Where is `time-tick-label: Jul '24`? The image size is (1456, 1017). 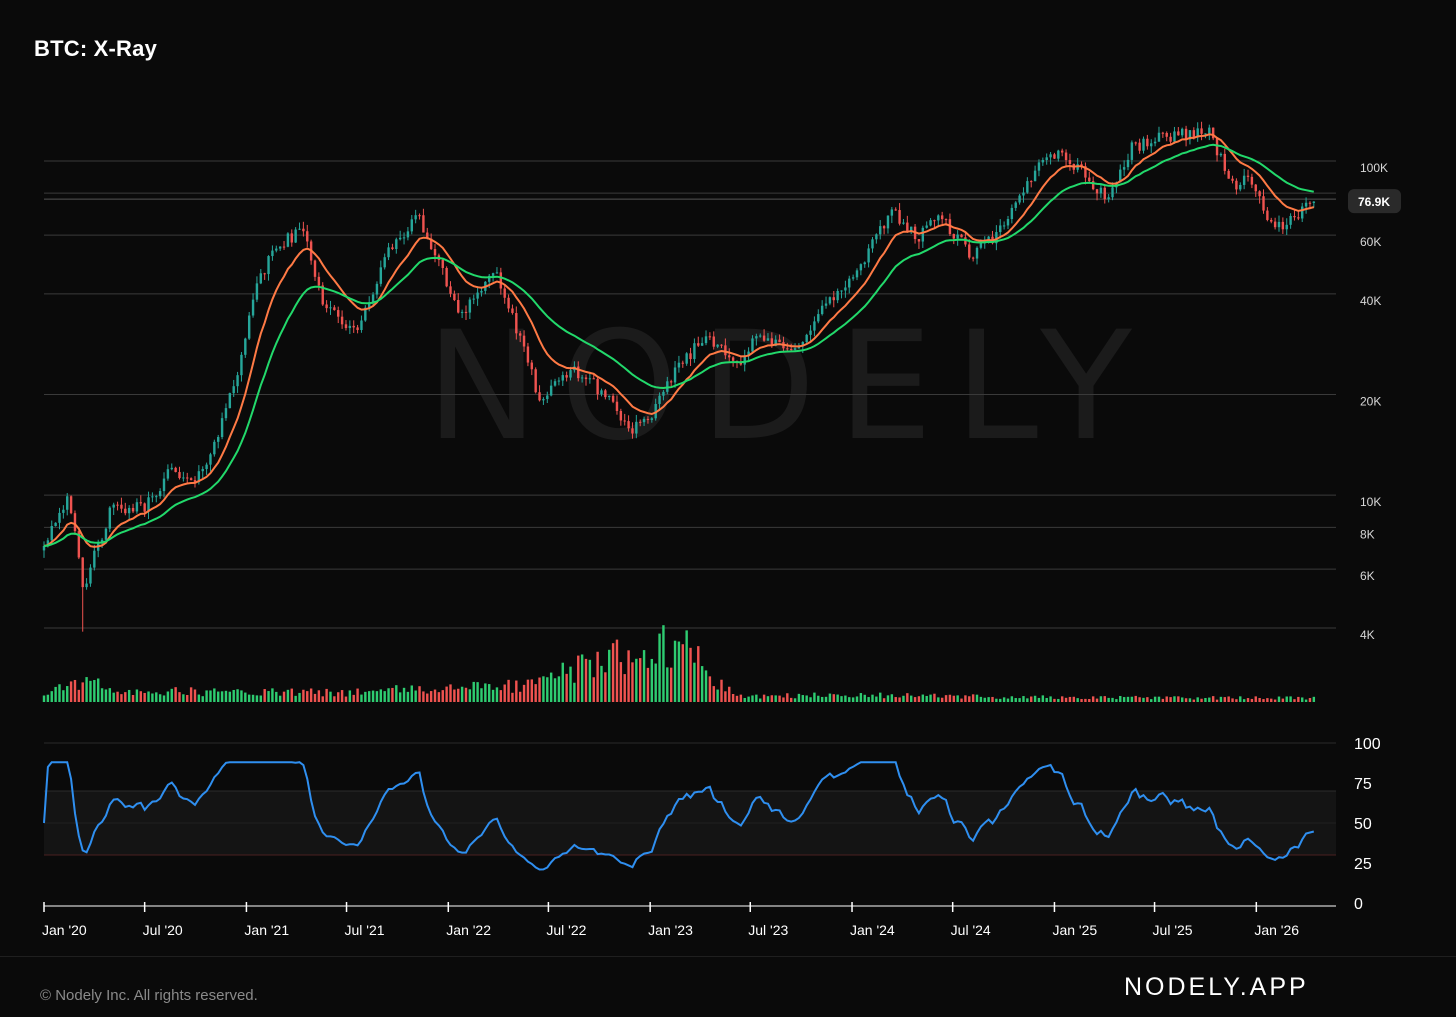 time-tick-label: Jul '24 is located at coordinates (971, 930).